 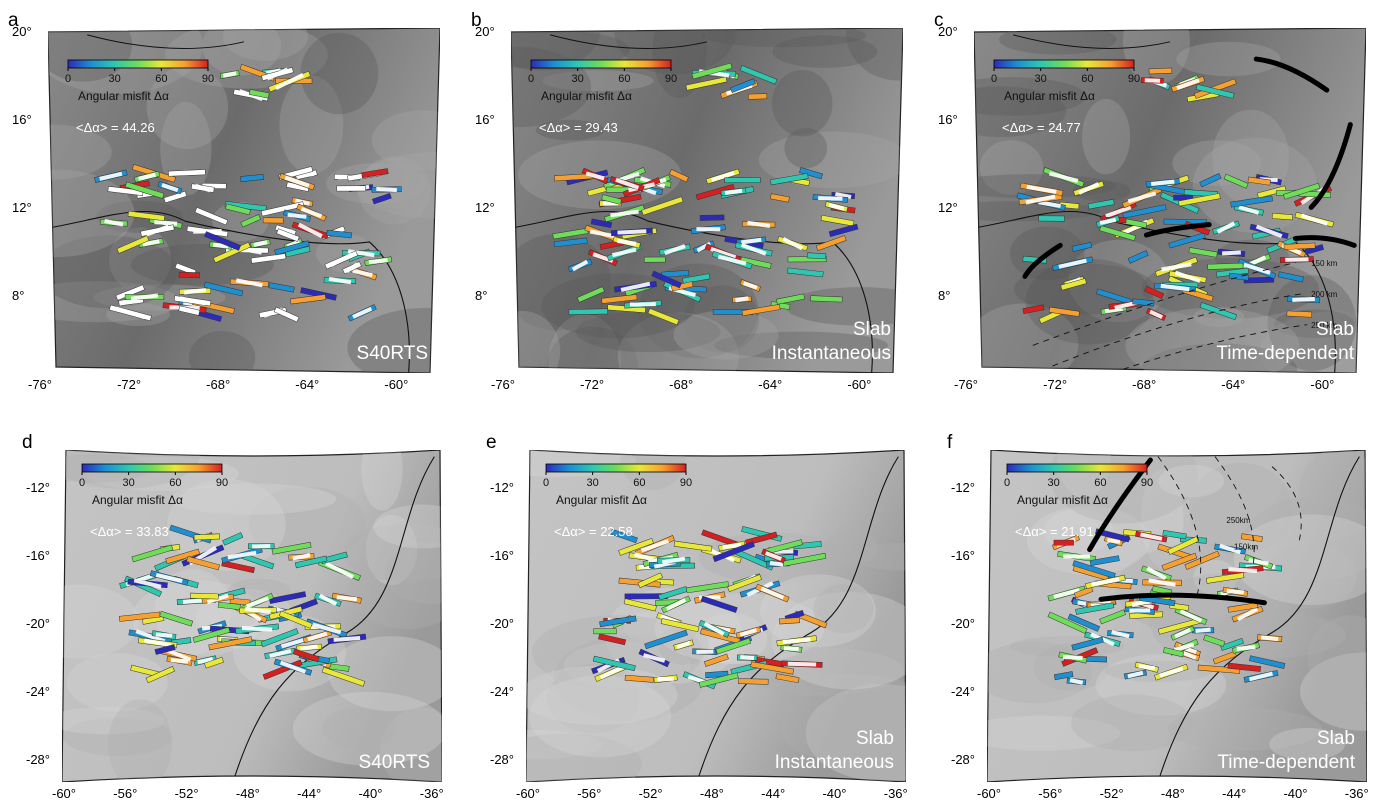 I want to click on latitude-tick-label: -16°, so click(x=38, y=555).